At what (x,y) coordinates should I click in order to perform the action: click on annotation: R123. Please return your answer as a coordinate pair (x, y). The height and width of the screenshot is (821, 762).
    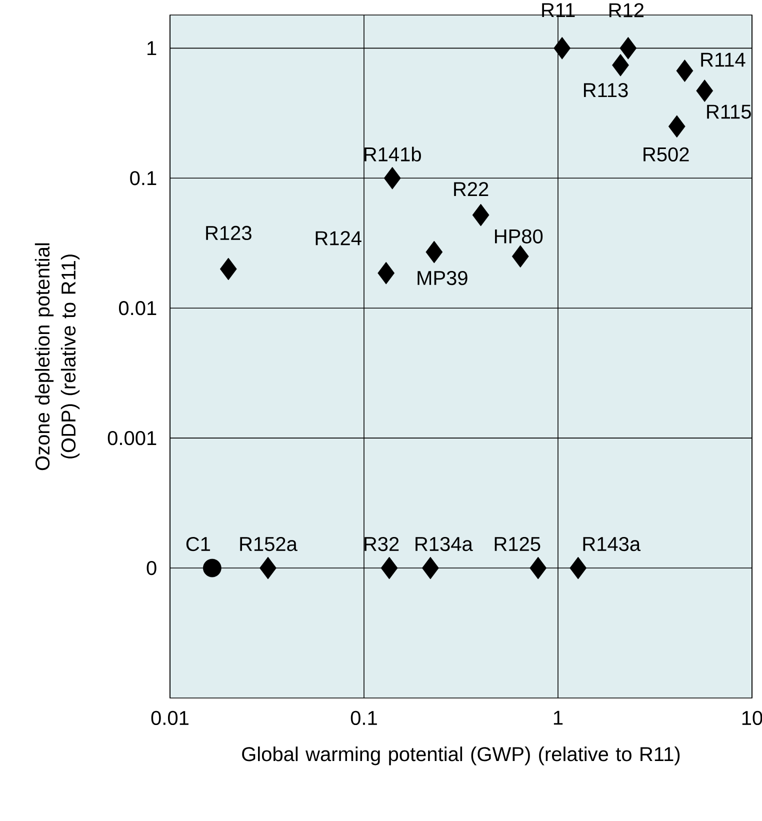
    Looking at the image, I should click on (229, 233).